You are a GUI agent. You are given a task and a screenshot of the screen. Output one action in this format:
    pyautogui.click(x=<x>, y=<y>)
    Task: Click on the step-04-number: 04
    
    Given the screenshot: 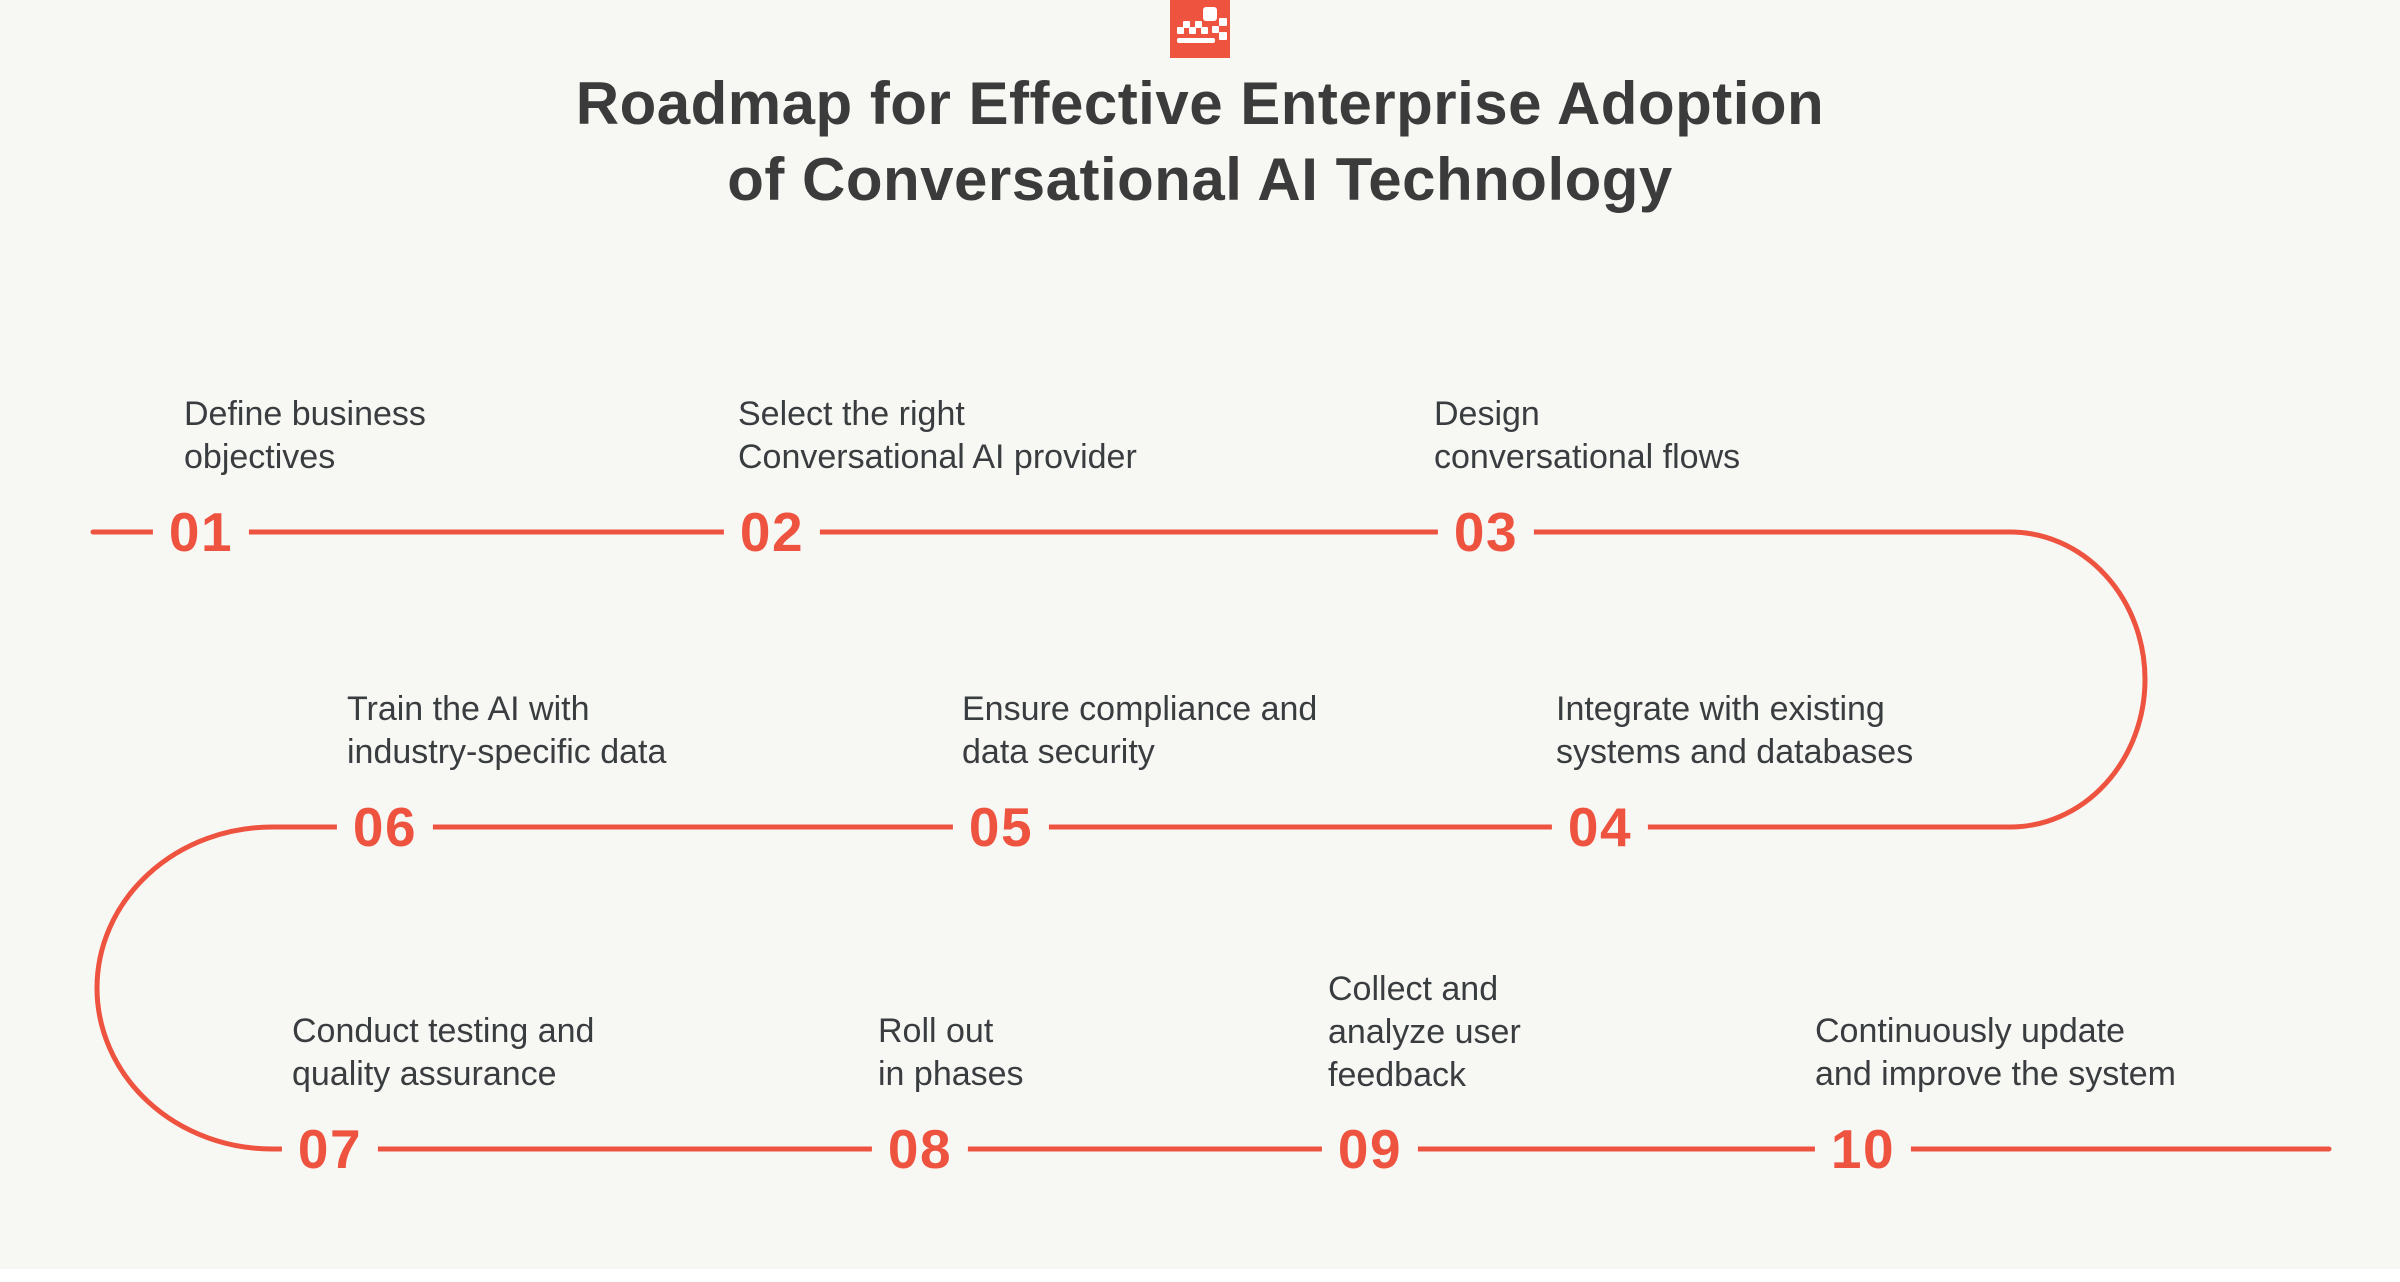 What is the action you would take?
    pyautogui.click(x=1600, y=827)
    